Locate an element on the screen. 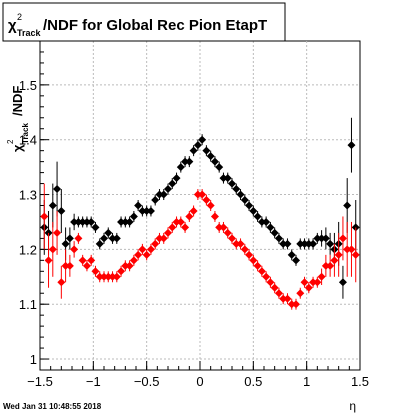  x-tick-label: 1 is located at coordinates (306, 381).